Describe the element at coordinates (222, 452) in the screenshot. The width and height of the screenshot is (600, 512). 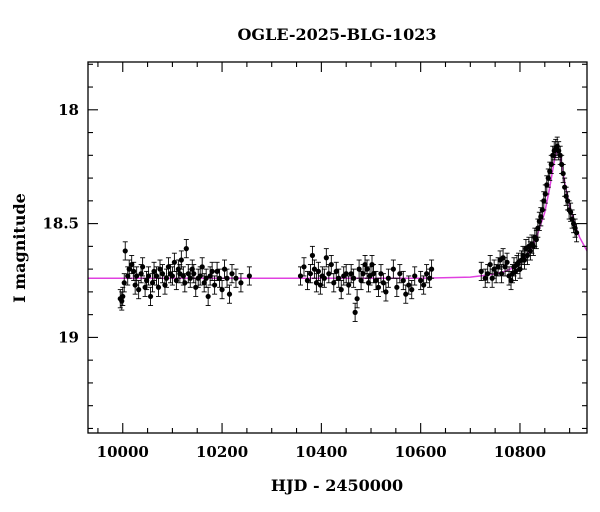
I see `x-tick-label: 10200` at that location.